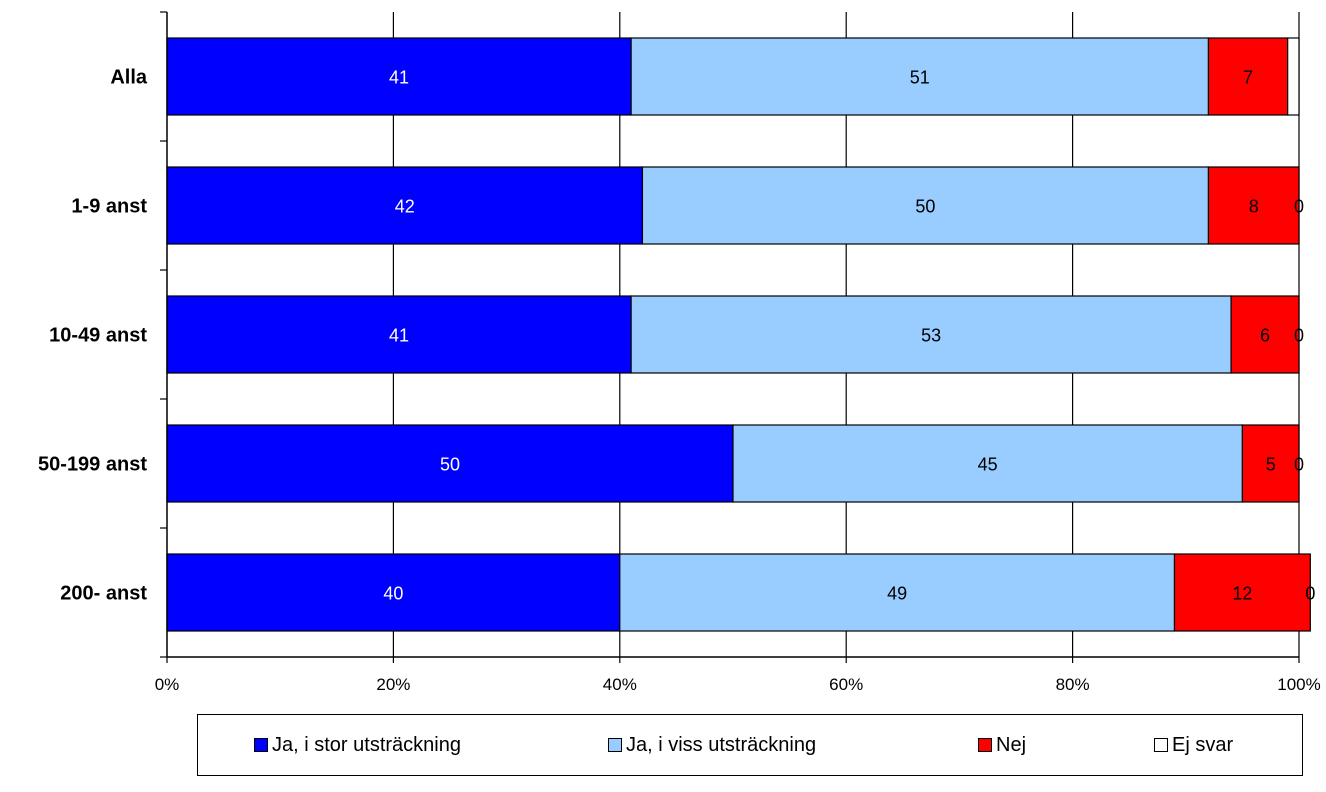 This screenshot has width=1326, height=792. Describe the element at coordinates (846, 684) in the screenshot. I see `x-tick-label: 60%` at that location.